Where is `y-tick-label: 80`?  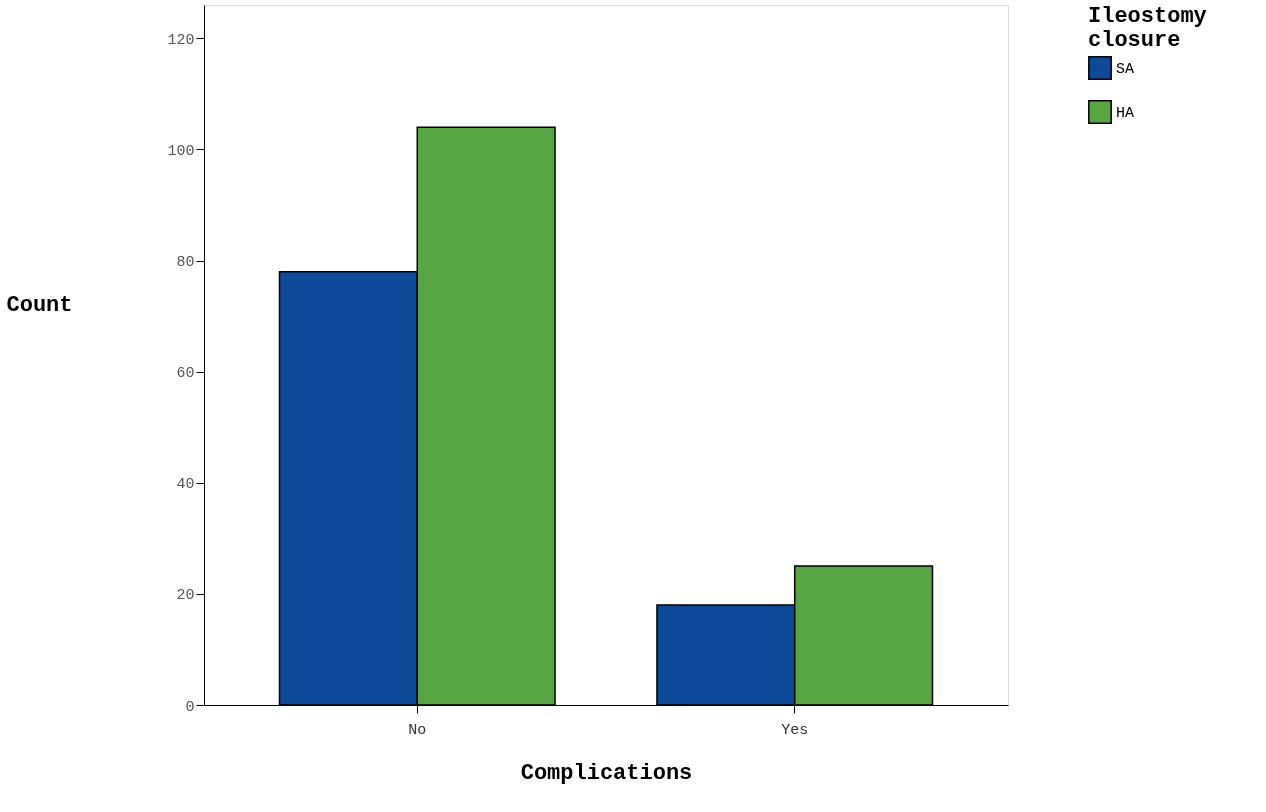
y-tick-label: 80 is located at coordinates (185, 263).